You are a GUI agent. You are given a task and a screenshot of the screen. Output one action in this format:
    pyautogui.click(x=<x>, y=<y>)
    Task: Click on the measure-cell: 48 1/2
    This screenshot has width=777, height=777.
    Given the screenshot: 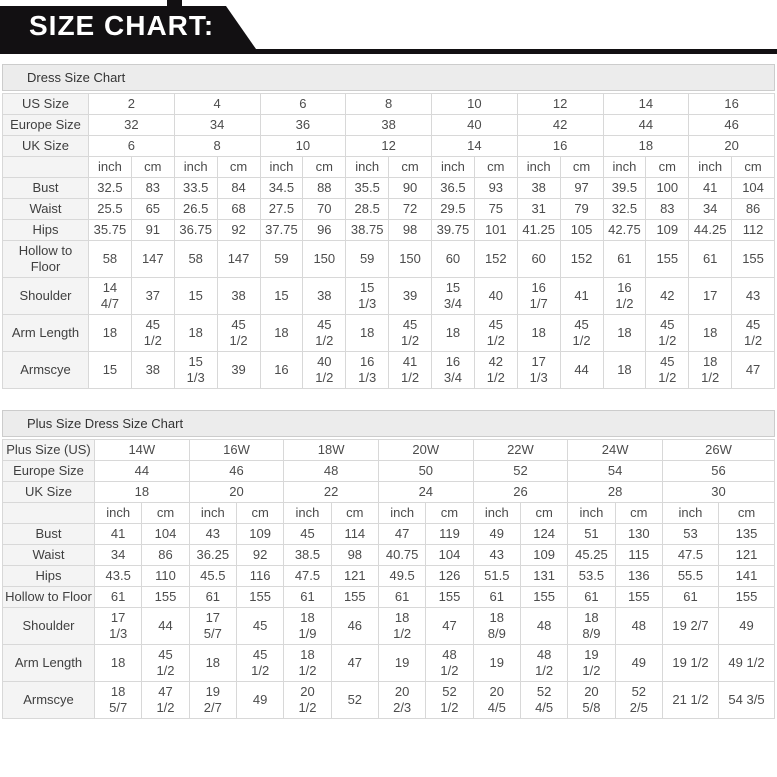 What is the action you would take?
    pyautogui.click(x=544, y=663)
    